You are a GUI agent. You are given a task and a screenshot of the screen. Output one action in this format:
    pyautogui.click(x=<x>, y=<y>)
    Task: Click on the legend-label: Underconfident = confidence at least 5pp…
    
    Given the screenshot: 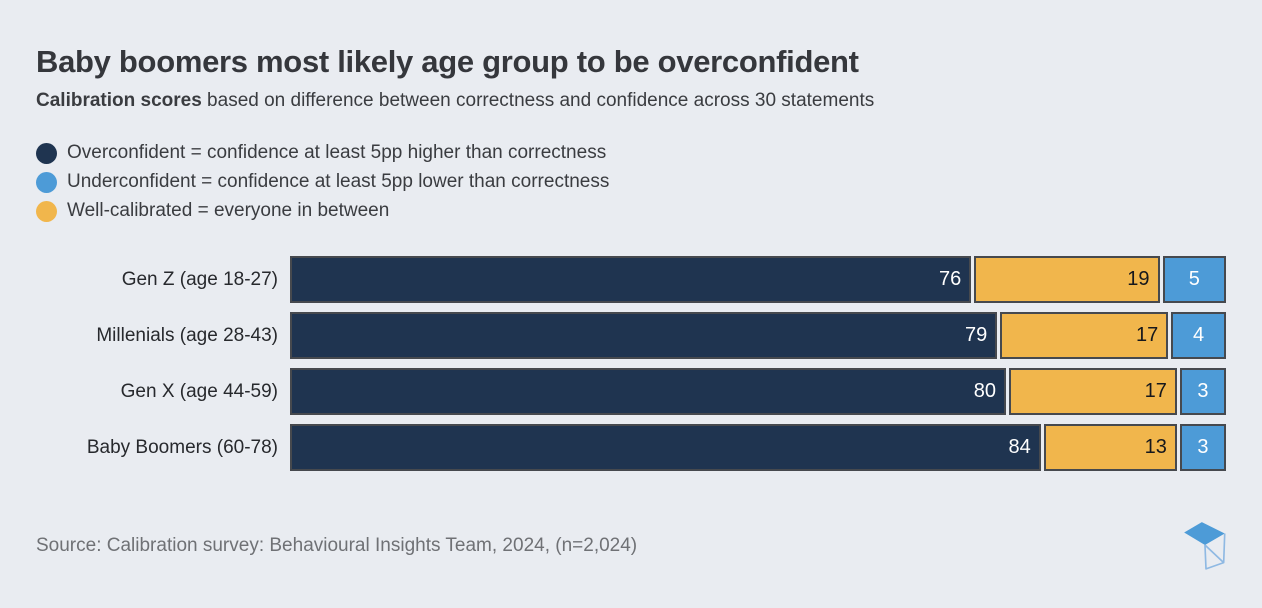 What is the action you would take?
    pyautogui.click(x=338, y=181)
    